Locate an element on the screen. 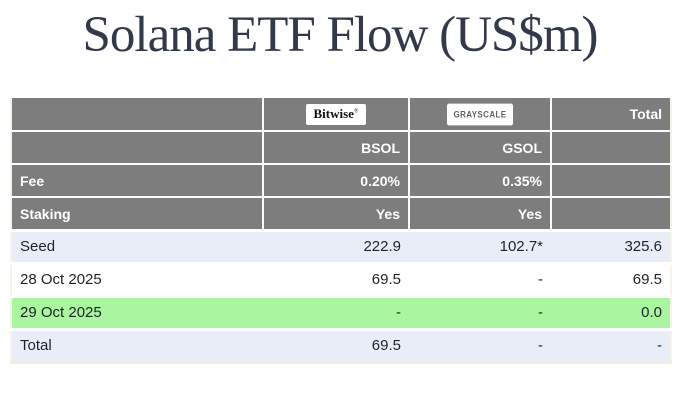 Image resolution: width=680 pixels, height=400 pixels. ticker-row-label is located at coordinates (137, 148).